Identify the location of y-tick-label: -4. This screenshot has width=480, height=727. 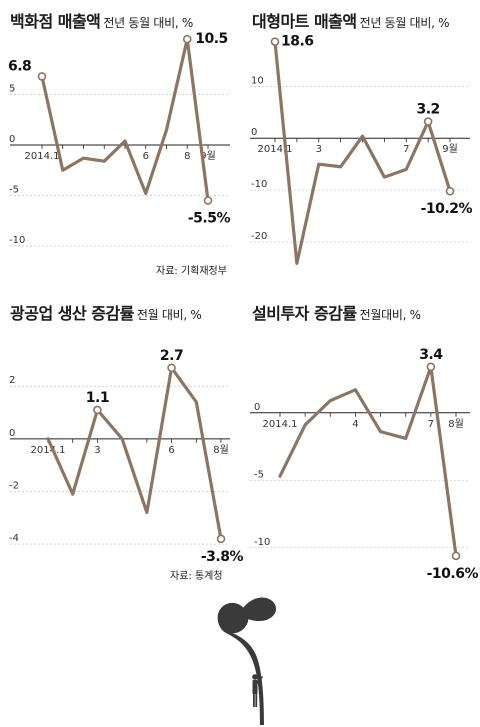
(14, 538).